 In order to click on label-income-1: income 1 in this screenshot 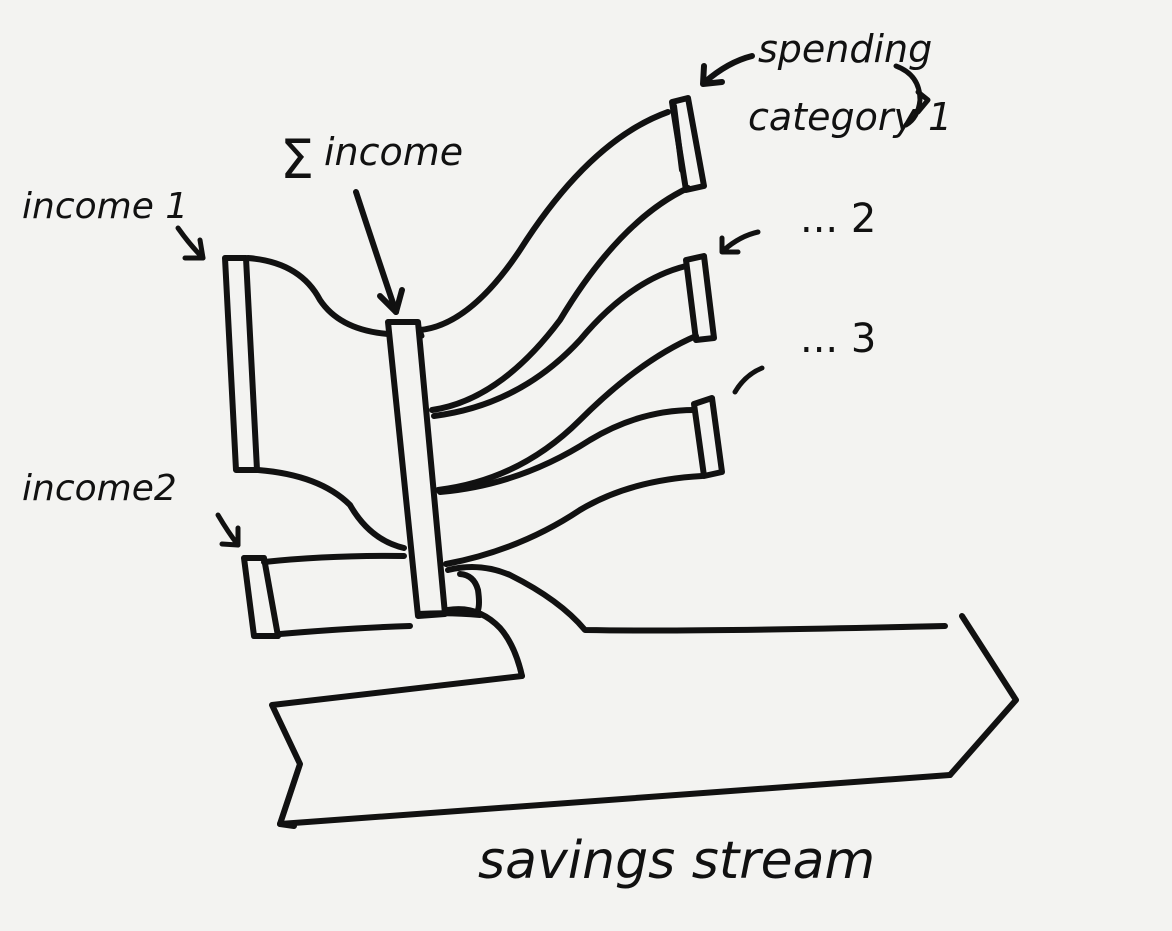, I will do `click(105, 206)`.